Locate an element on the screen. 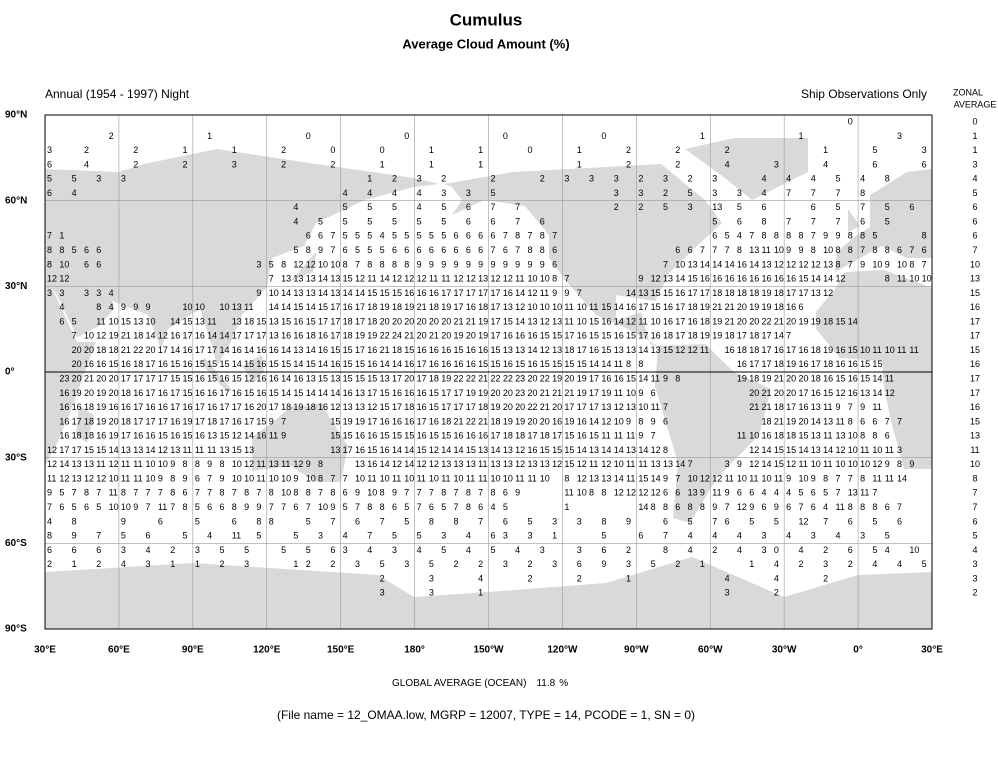  cell-value: 0 is located at coordinates (529, 150).